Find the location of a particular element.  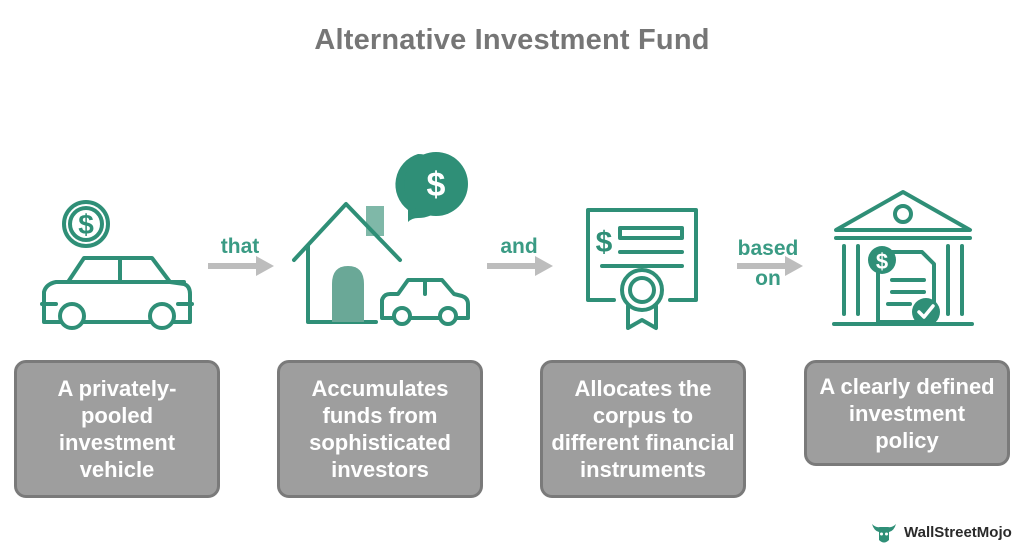

connector-that: that is located at coordinates (240, 246).